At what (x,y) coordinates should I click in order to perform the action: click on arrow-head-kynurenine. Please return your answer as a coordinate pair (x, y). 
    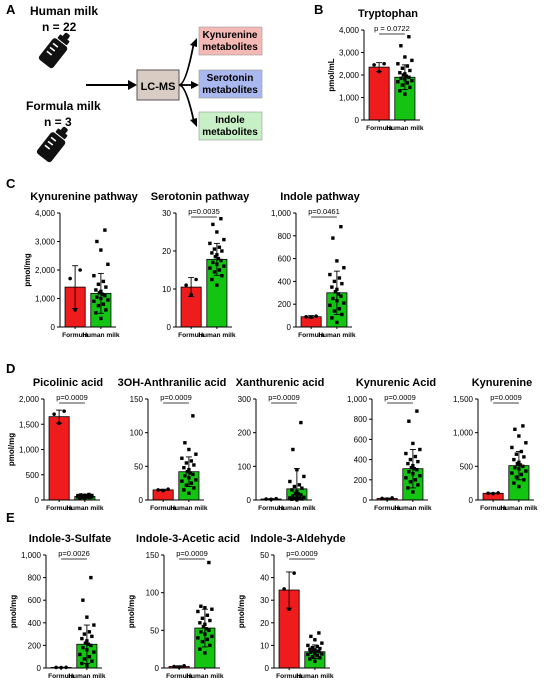
    Looking at the image, I should click on (193, 42).